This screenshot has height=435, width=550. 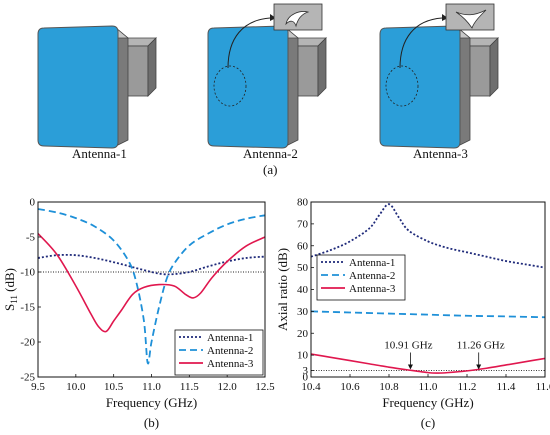 I want to click on y-tick-label: -15, so click(x=27, y=308).